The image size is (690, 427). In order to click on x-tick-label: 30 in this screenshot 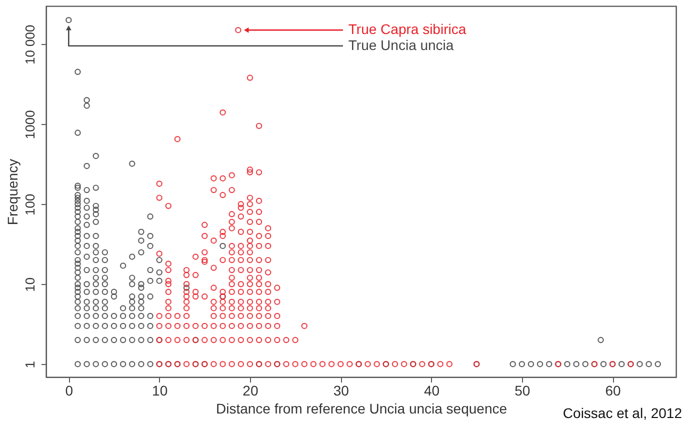, I will do `click(341, 390)`.